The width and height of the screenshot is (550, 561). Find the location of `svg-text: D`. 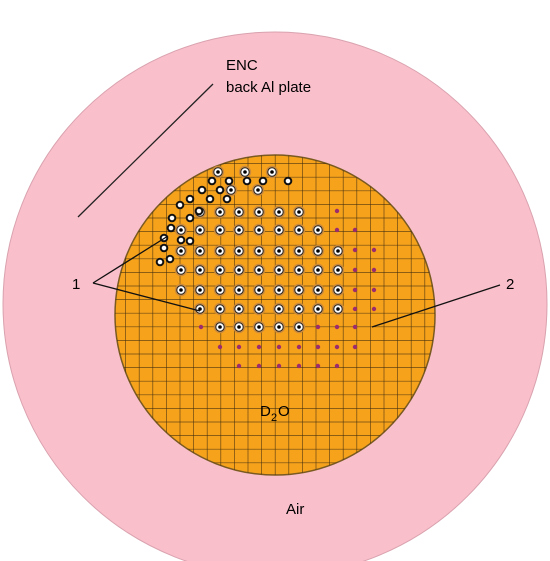

svg-text: D is located at coordinates (265, 411).